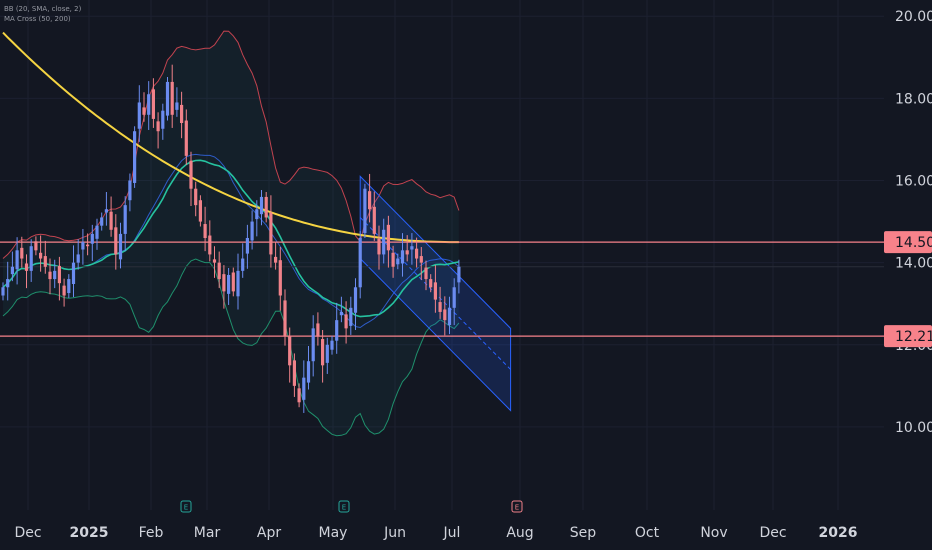  Describe the element at coordinates (772, 533) in the screenshot. I see `x-tick-label-12: Dec` at that location.